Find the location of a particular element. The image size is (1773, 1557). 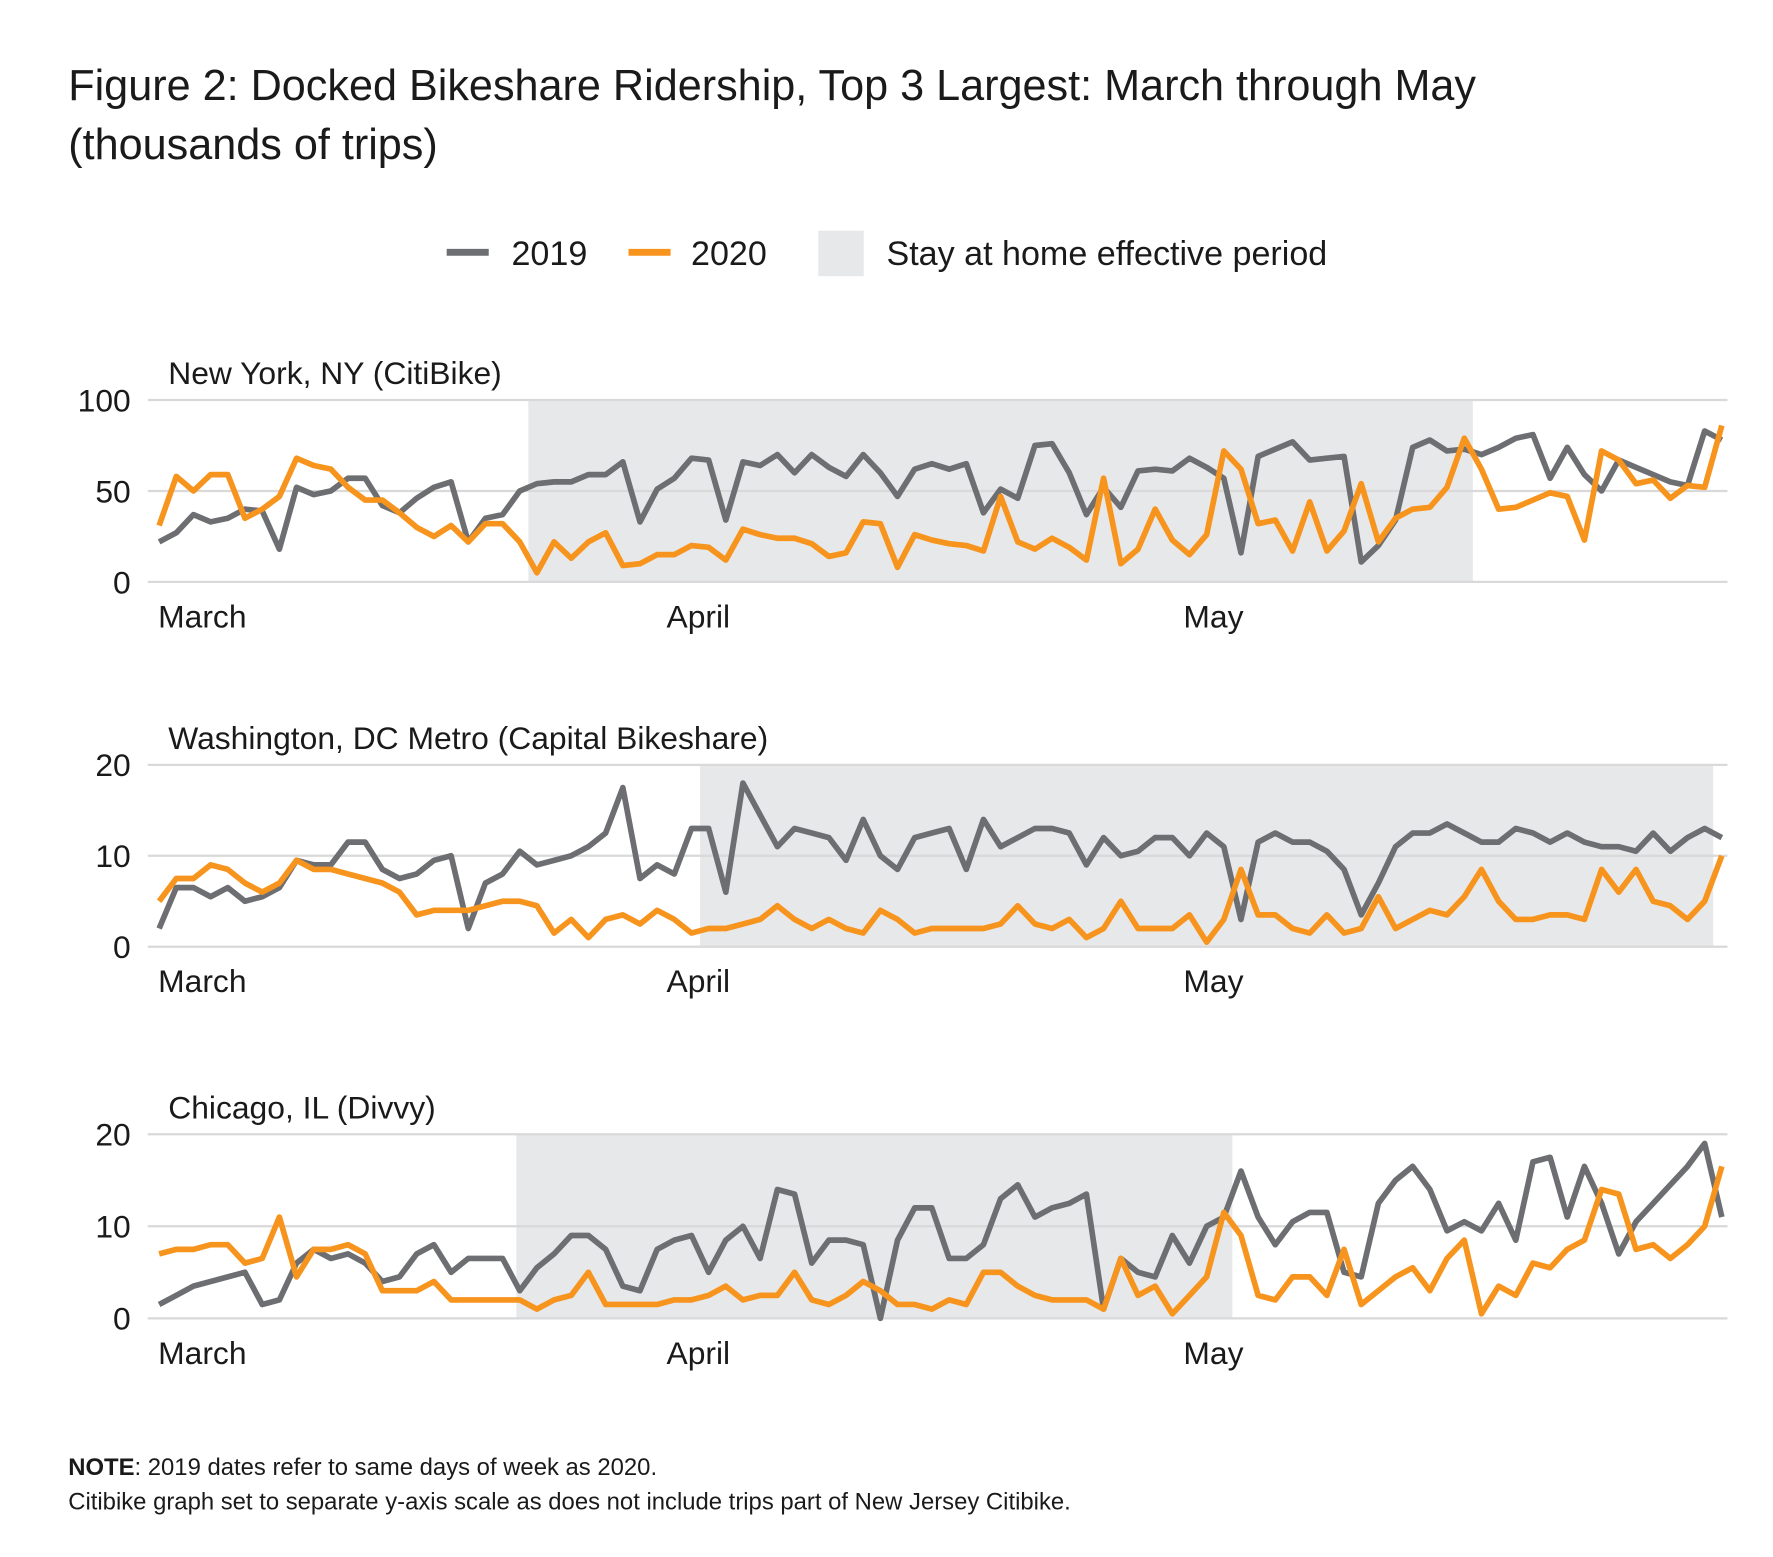

legend-label: 2020 is located at coordinates (729, 254).